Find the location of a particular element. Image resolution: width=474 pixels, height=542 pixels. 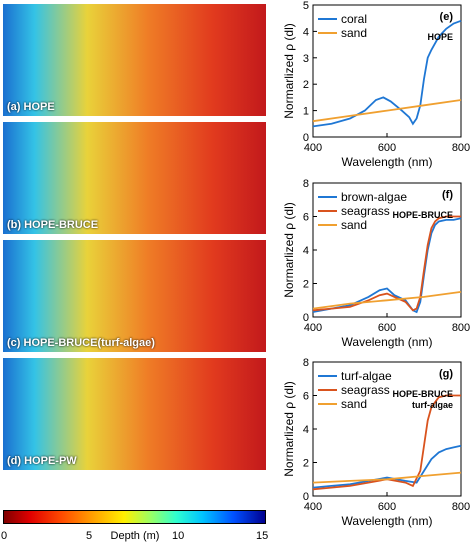

map-label: (b) HOPE-BRUCE is located at coordinates (53, 225).